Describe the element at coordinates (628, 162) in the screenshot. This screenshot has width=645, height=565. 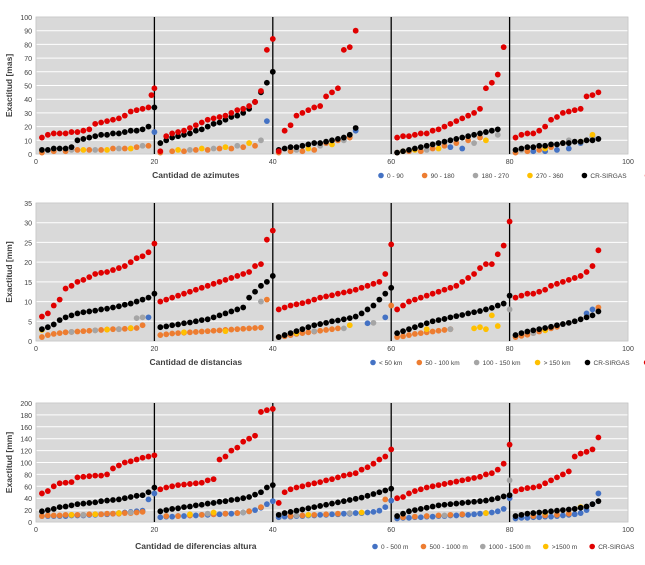
I see `x-tick-label: 100` at that location.